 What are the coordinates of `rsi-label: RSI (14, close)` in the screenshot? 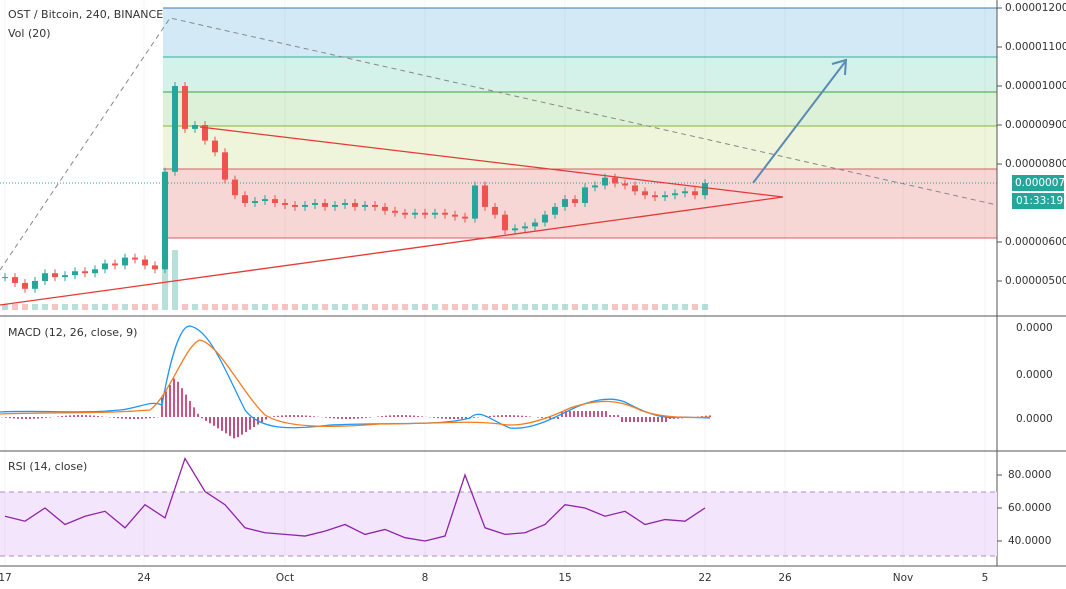 It's located at (47, 466).